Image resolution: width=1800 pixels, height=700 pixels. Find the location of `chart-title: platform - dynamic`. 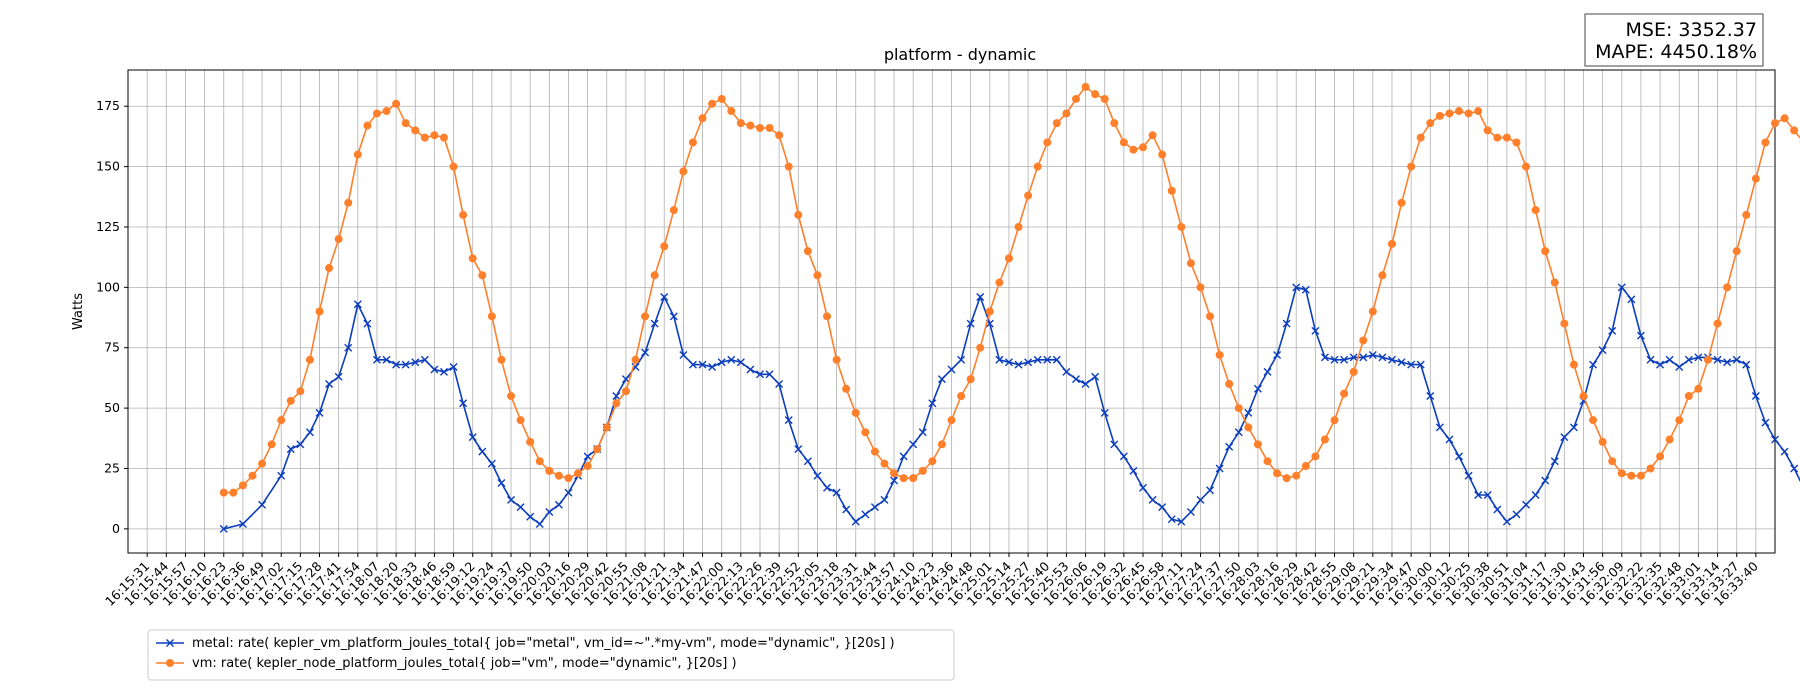

chart-title: platform - dynamic is located at coordinates (960, 54).